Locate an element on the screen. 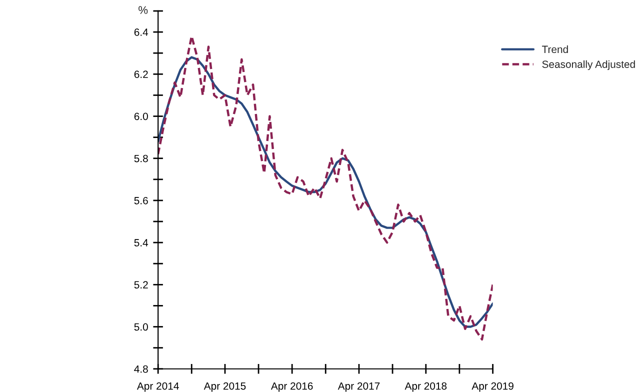 The image size is (640, 392). legend-label: Seasonally Adjusted is located at coordinates (588, 65).